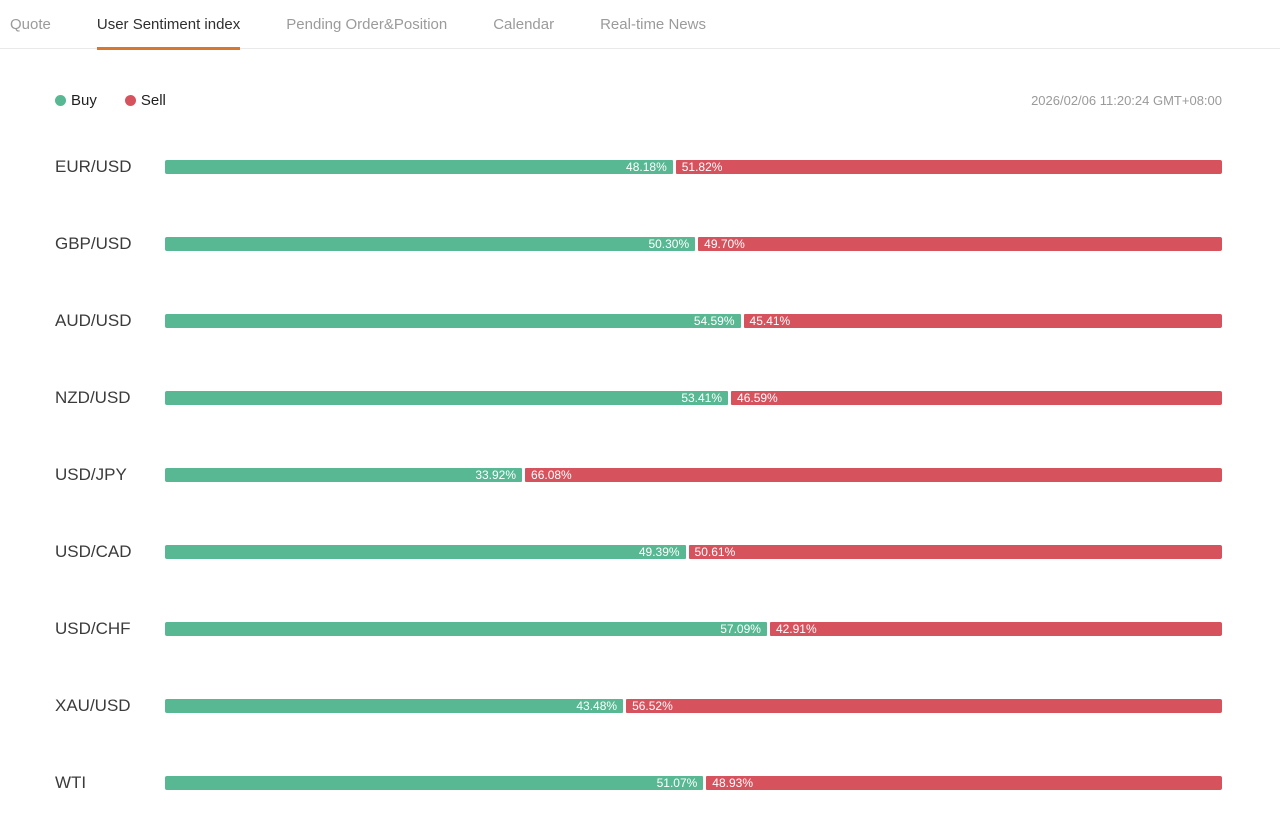  I want to click on sentiment-row: USD/CAD 49.39% 50.61%, so click(640, 551).